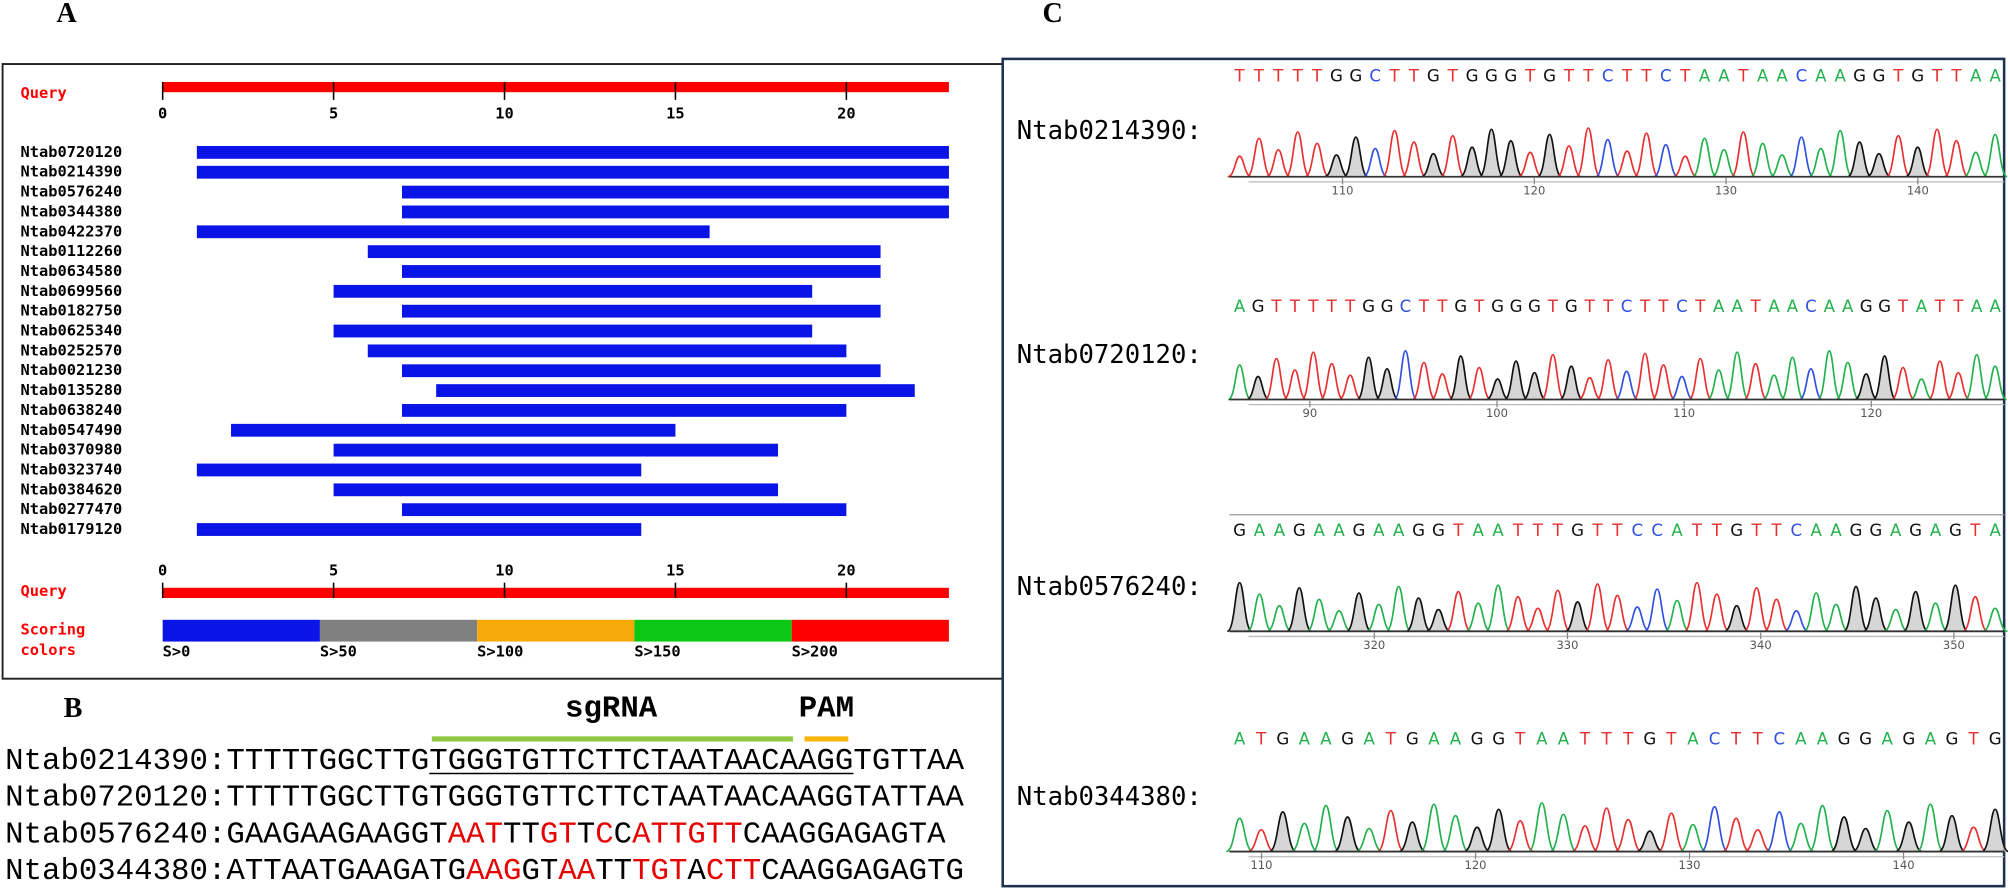  What do you see at coordinates (72, 231) in the screenshot?
I see `hit-name: Ntab0422370` at bounding box center [72, 231].